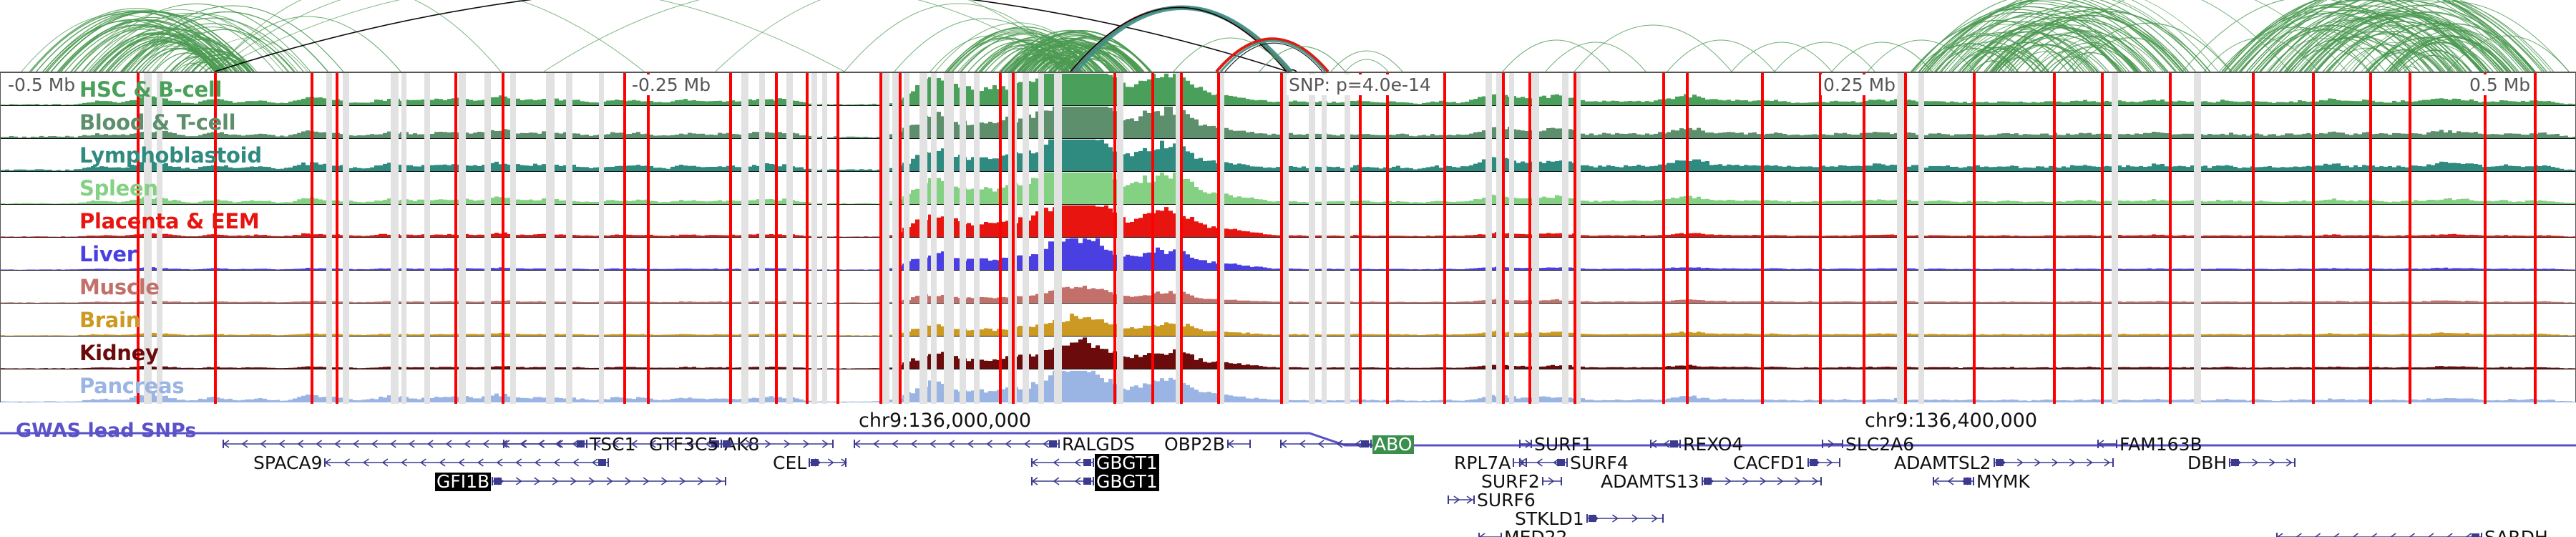 The width and height of the screenshot is (2576, 537). I want to click on gene-tsc1: TSC1, so click(570, 444).